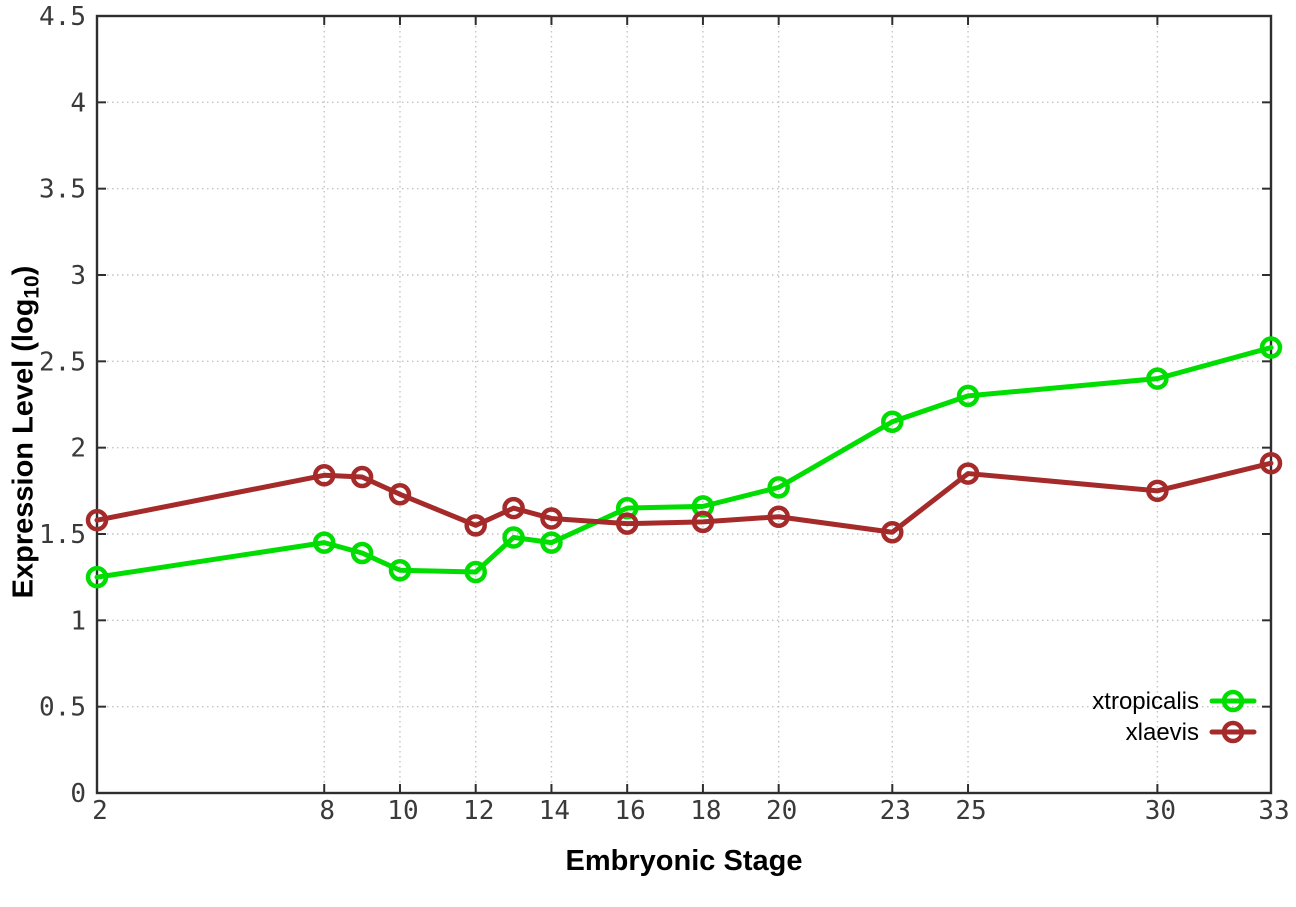  I want to click on x-tick-label: 8, so click(327, 811).